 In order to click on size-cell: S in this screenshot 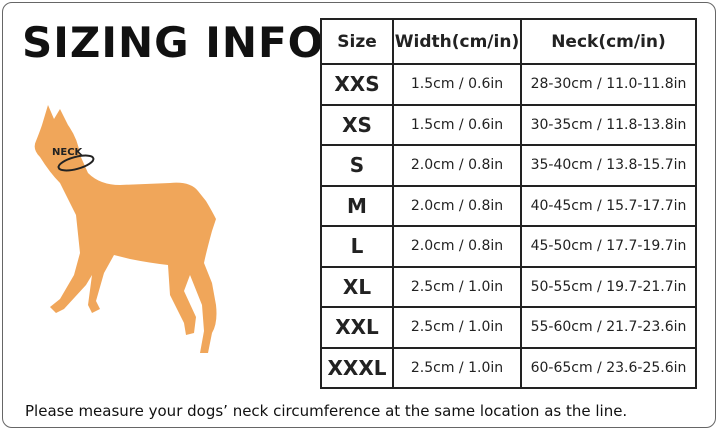, I will do `click(357, 165)`.